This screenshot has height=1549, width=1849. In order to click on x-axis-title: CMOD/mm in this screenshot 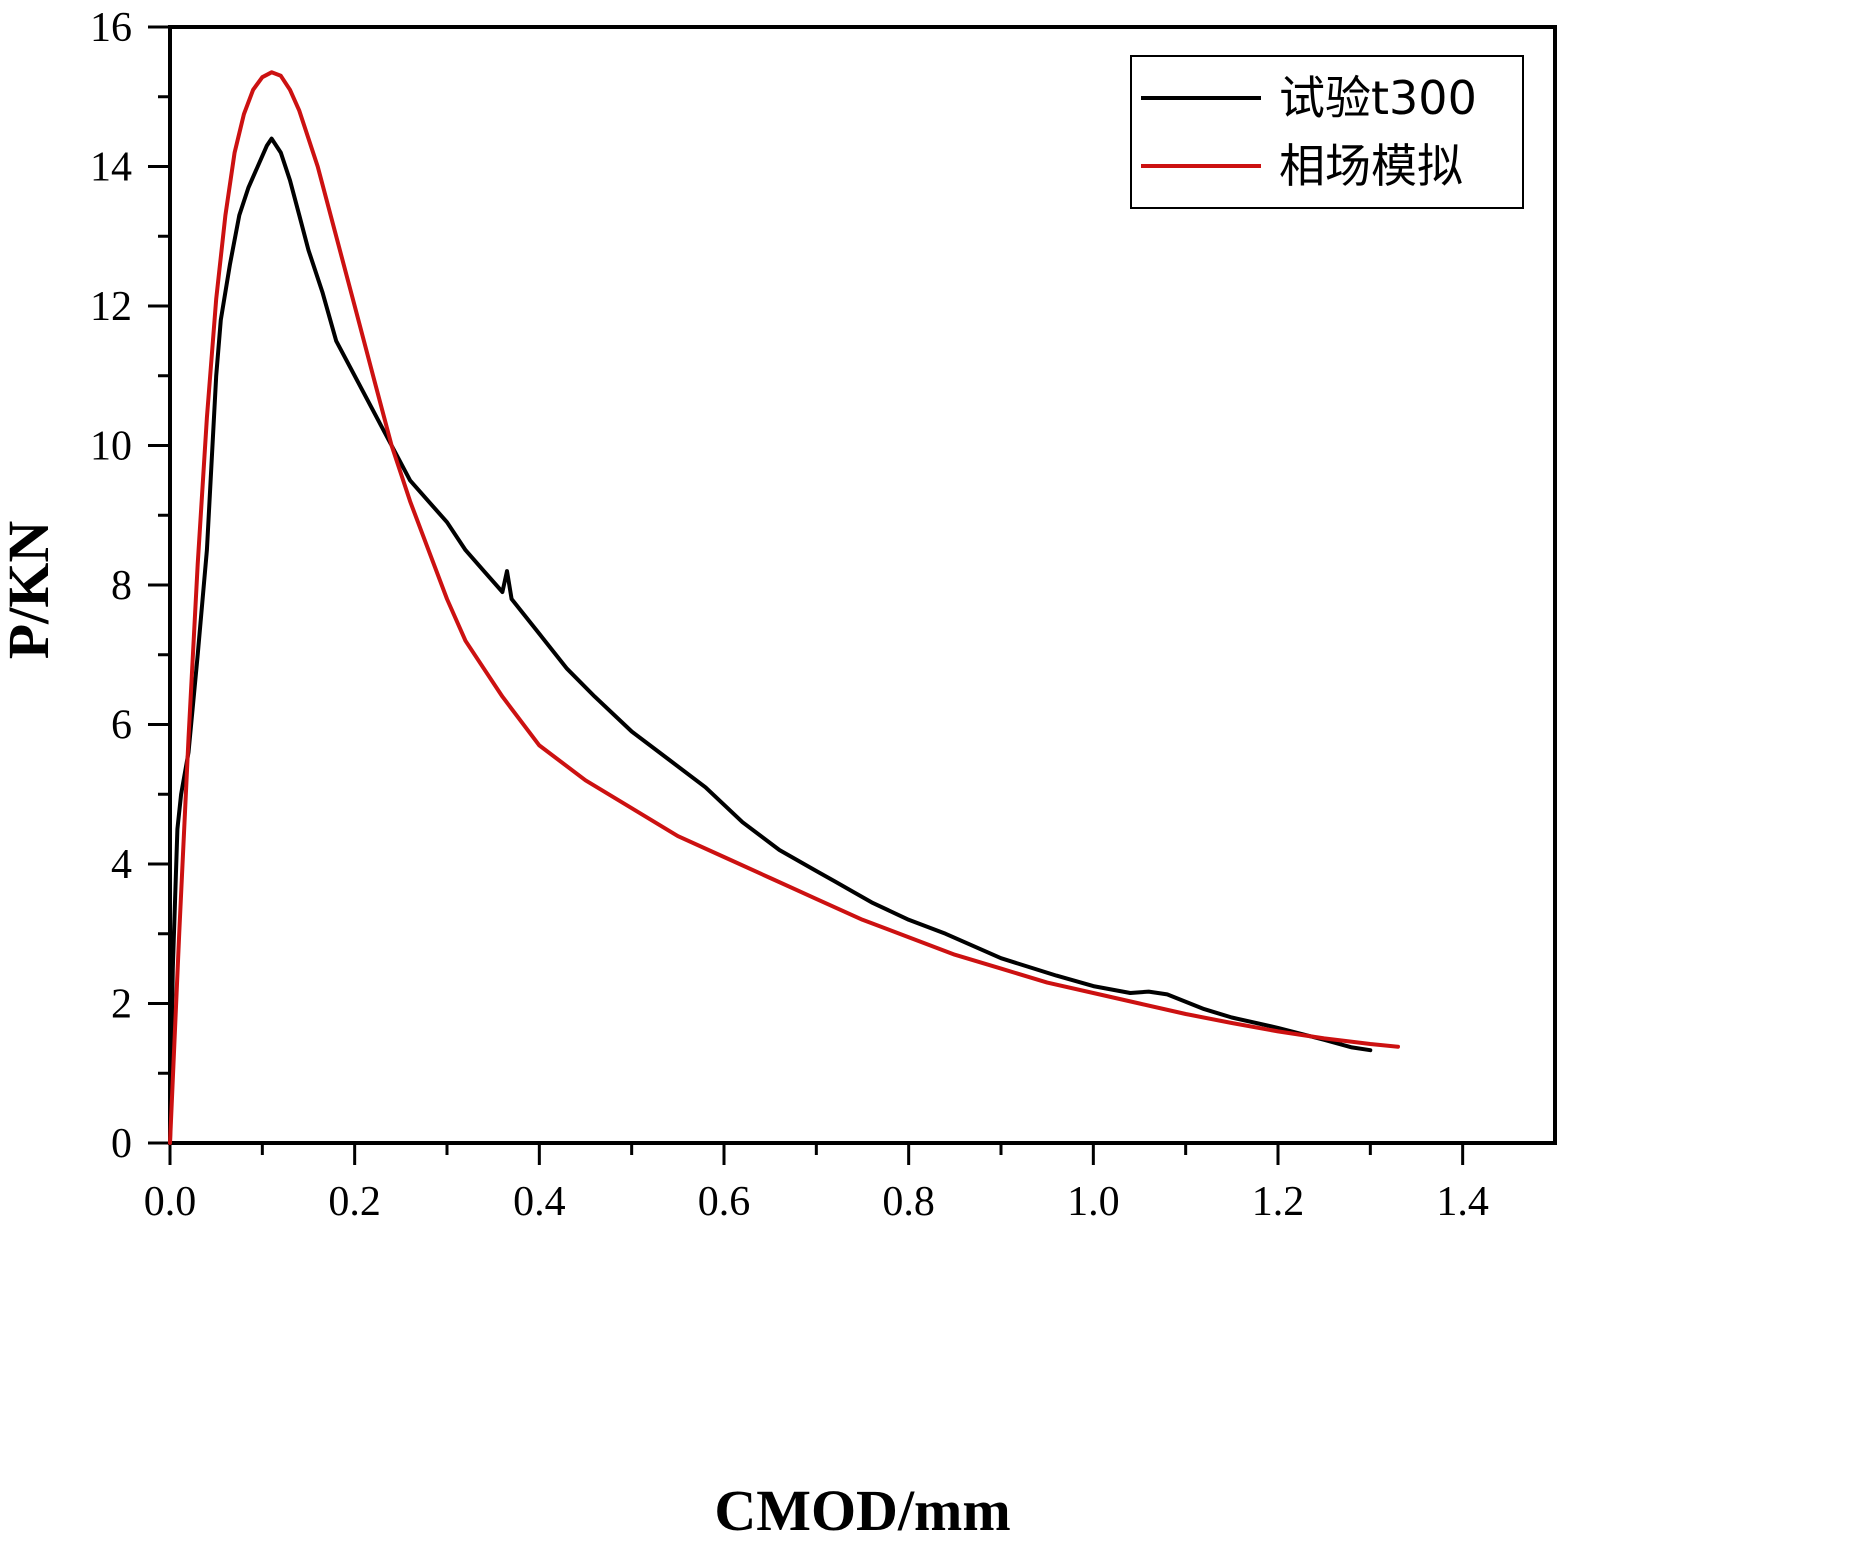, I will do `click(862, 1510)`.